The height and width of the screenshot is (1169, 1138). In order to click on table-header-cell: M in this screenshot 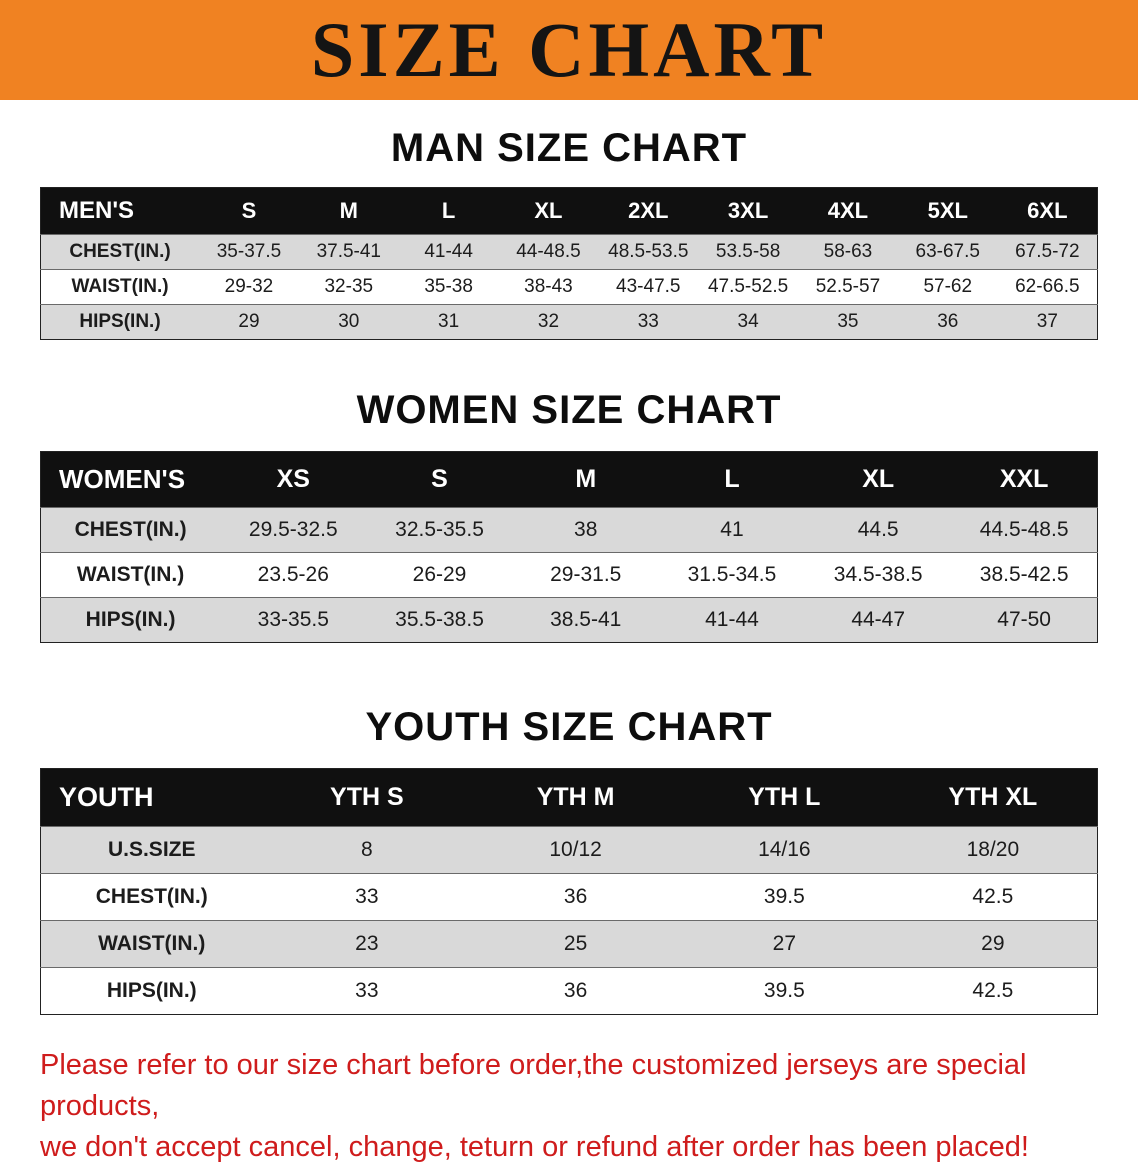, I will do `click(348, 211)`.